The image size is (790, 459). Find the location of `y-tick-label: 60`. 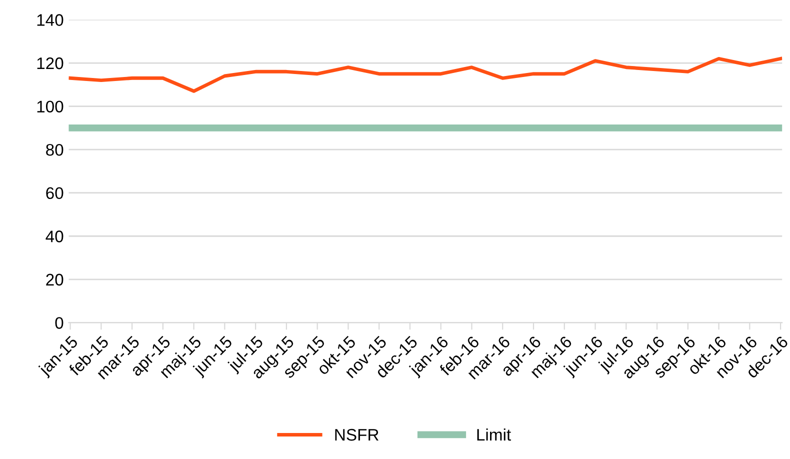

y-tick-label: 60 is located at coordinates (55, 193).